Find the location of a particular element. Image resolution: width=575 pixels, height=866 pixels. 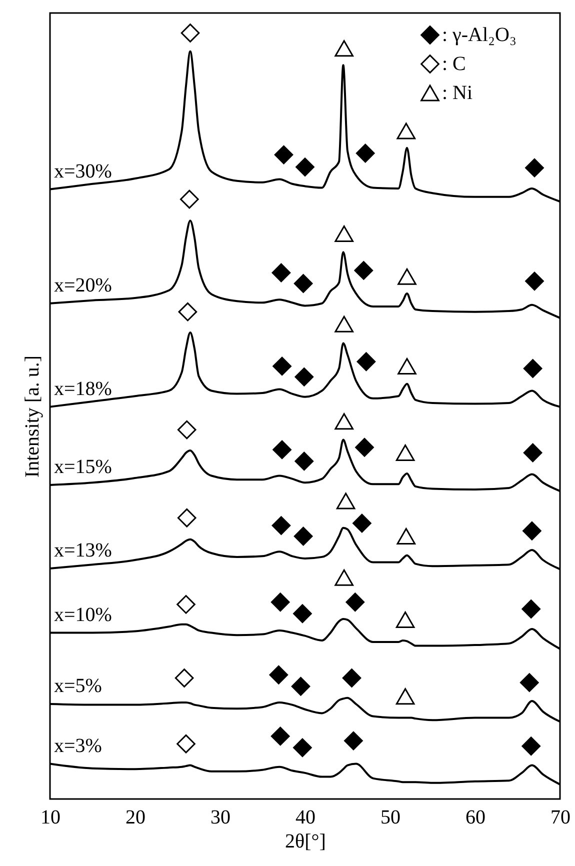

series-label: x=13% is located at coordinates (83, 550).